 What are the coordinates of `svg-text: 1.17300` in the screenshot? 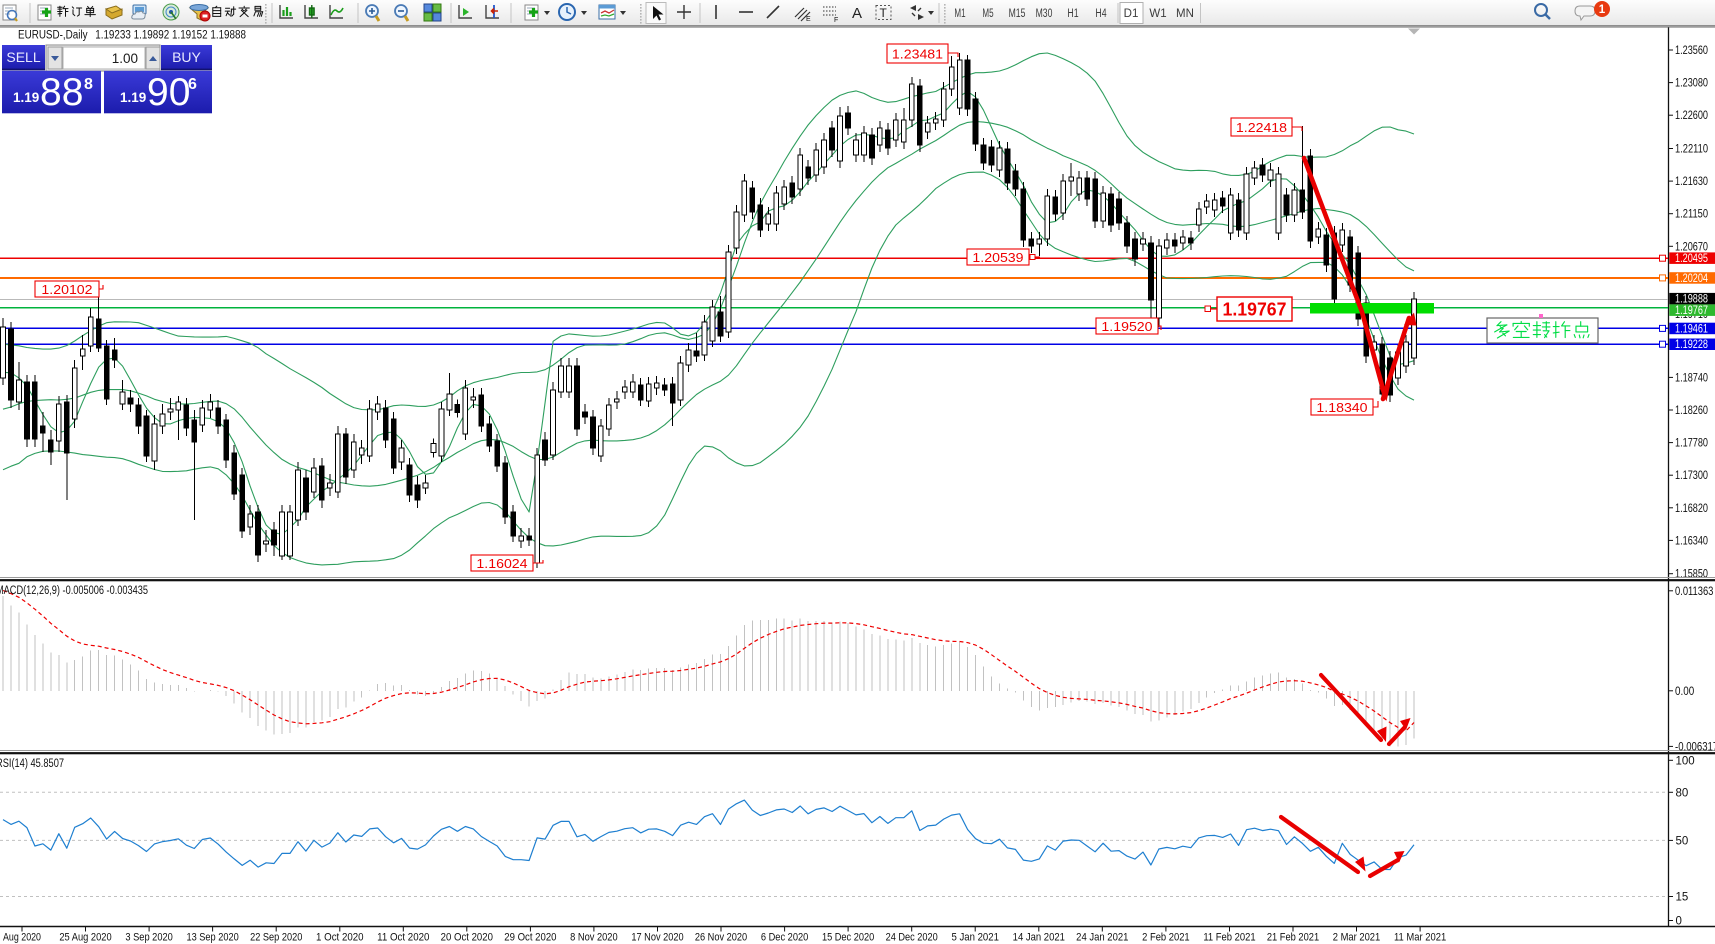 It's located at (1691, 476).